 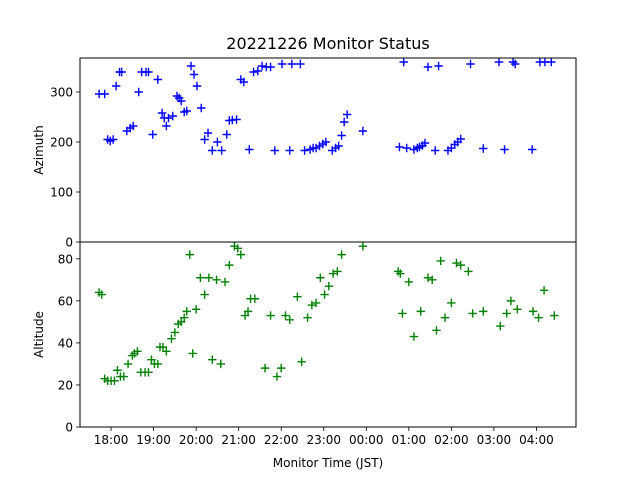 What do you see at coordinates (65, 259) in the screenshot?
I see `y-tick-label: 80` at bounding box center [65, 259].